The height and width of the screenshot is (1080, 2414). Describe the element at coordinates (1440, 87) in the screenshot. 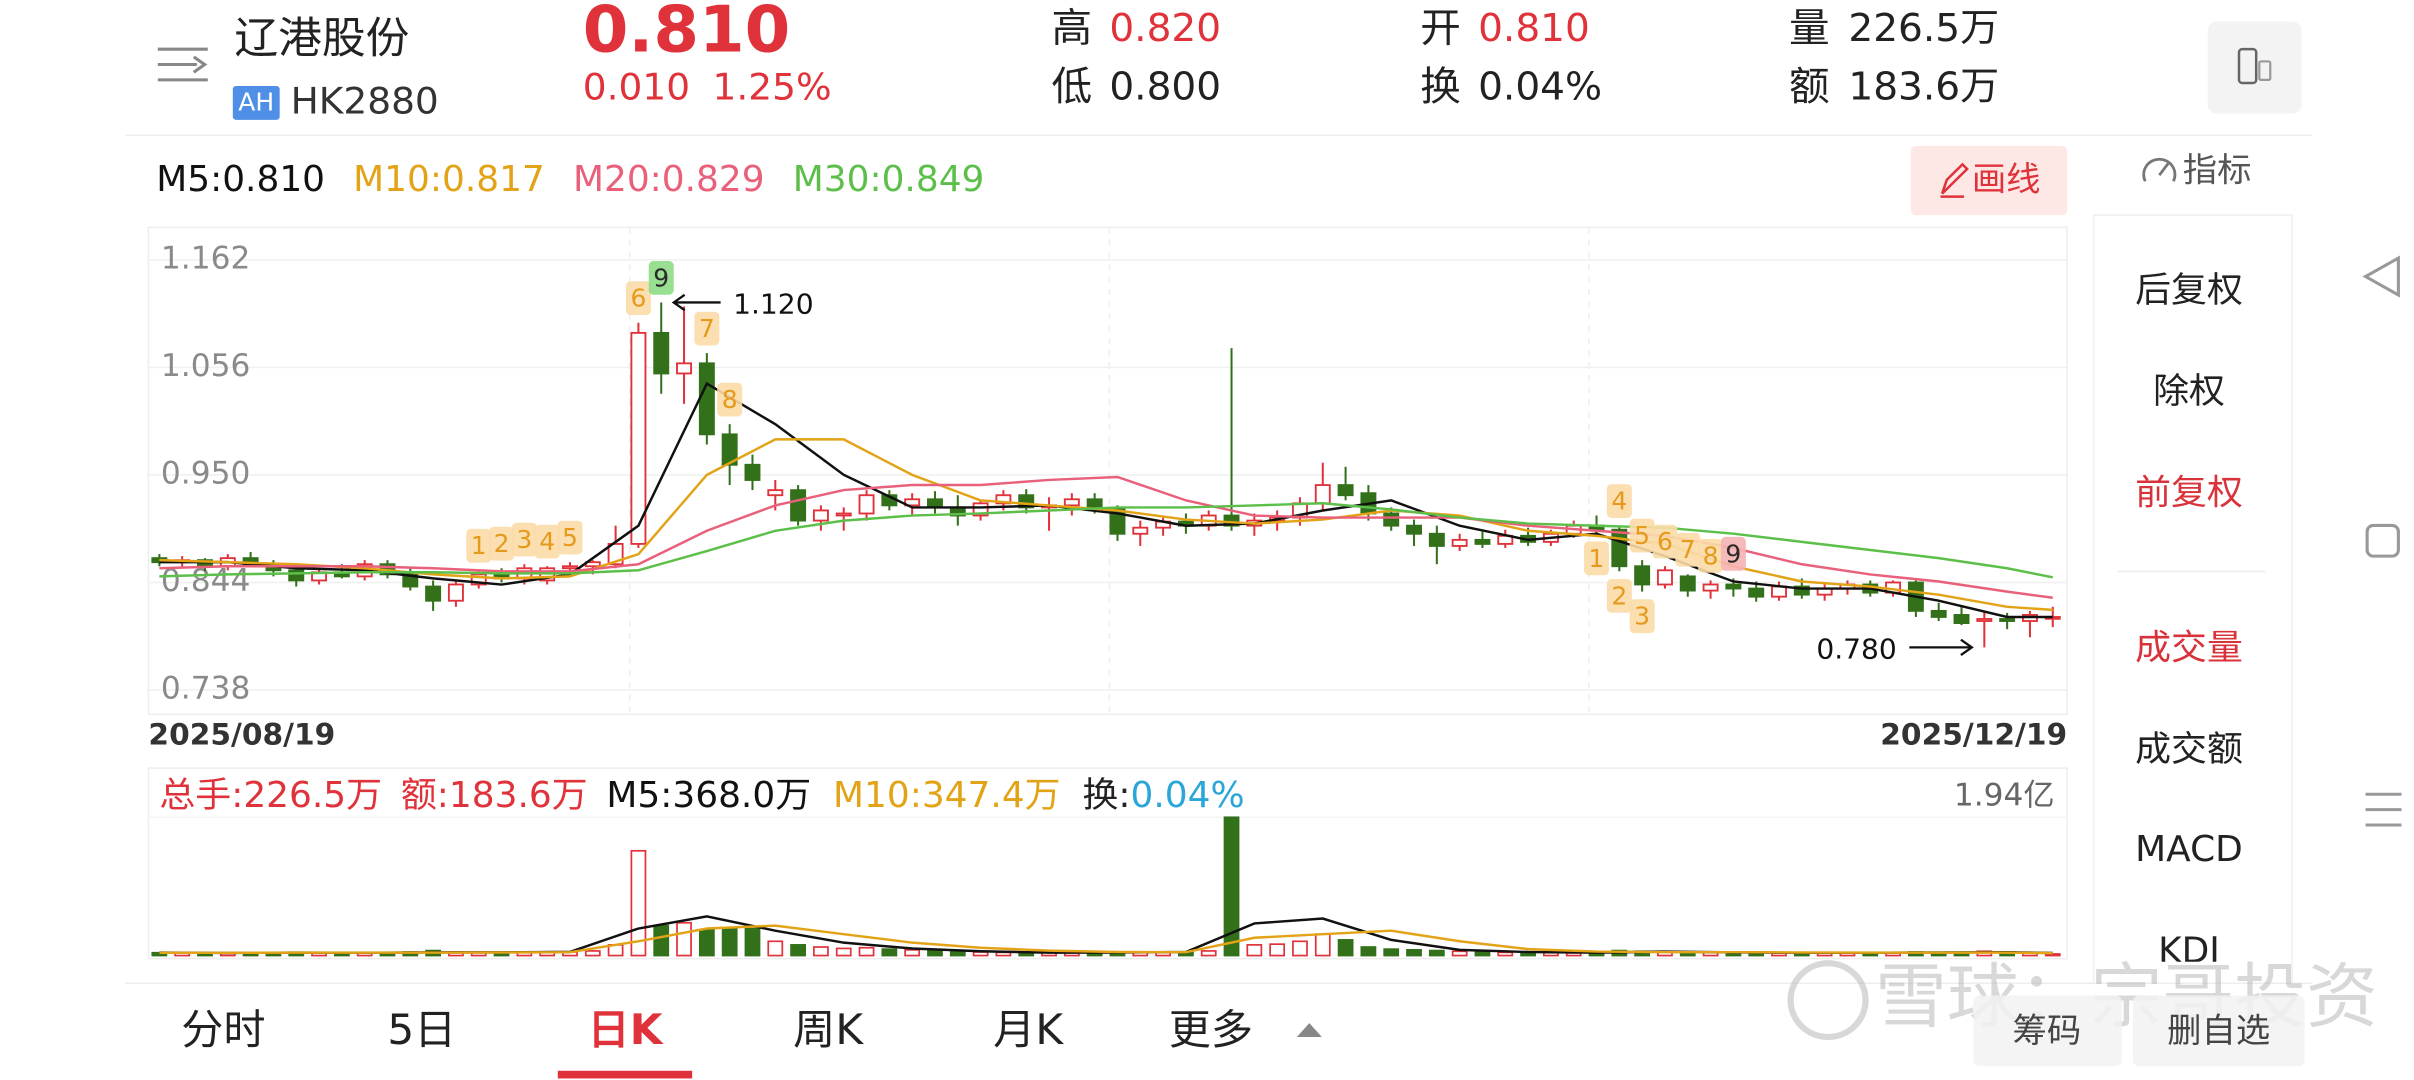

I see `quote-label: 换` at that location.